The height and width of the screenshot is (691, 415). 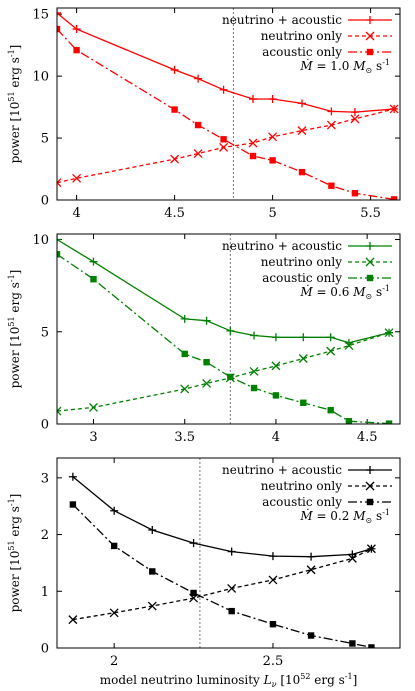 I want to click on x-tick-label: 2.5, so click(x=273, y=661).